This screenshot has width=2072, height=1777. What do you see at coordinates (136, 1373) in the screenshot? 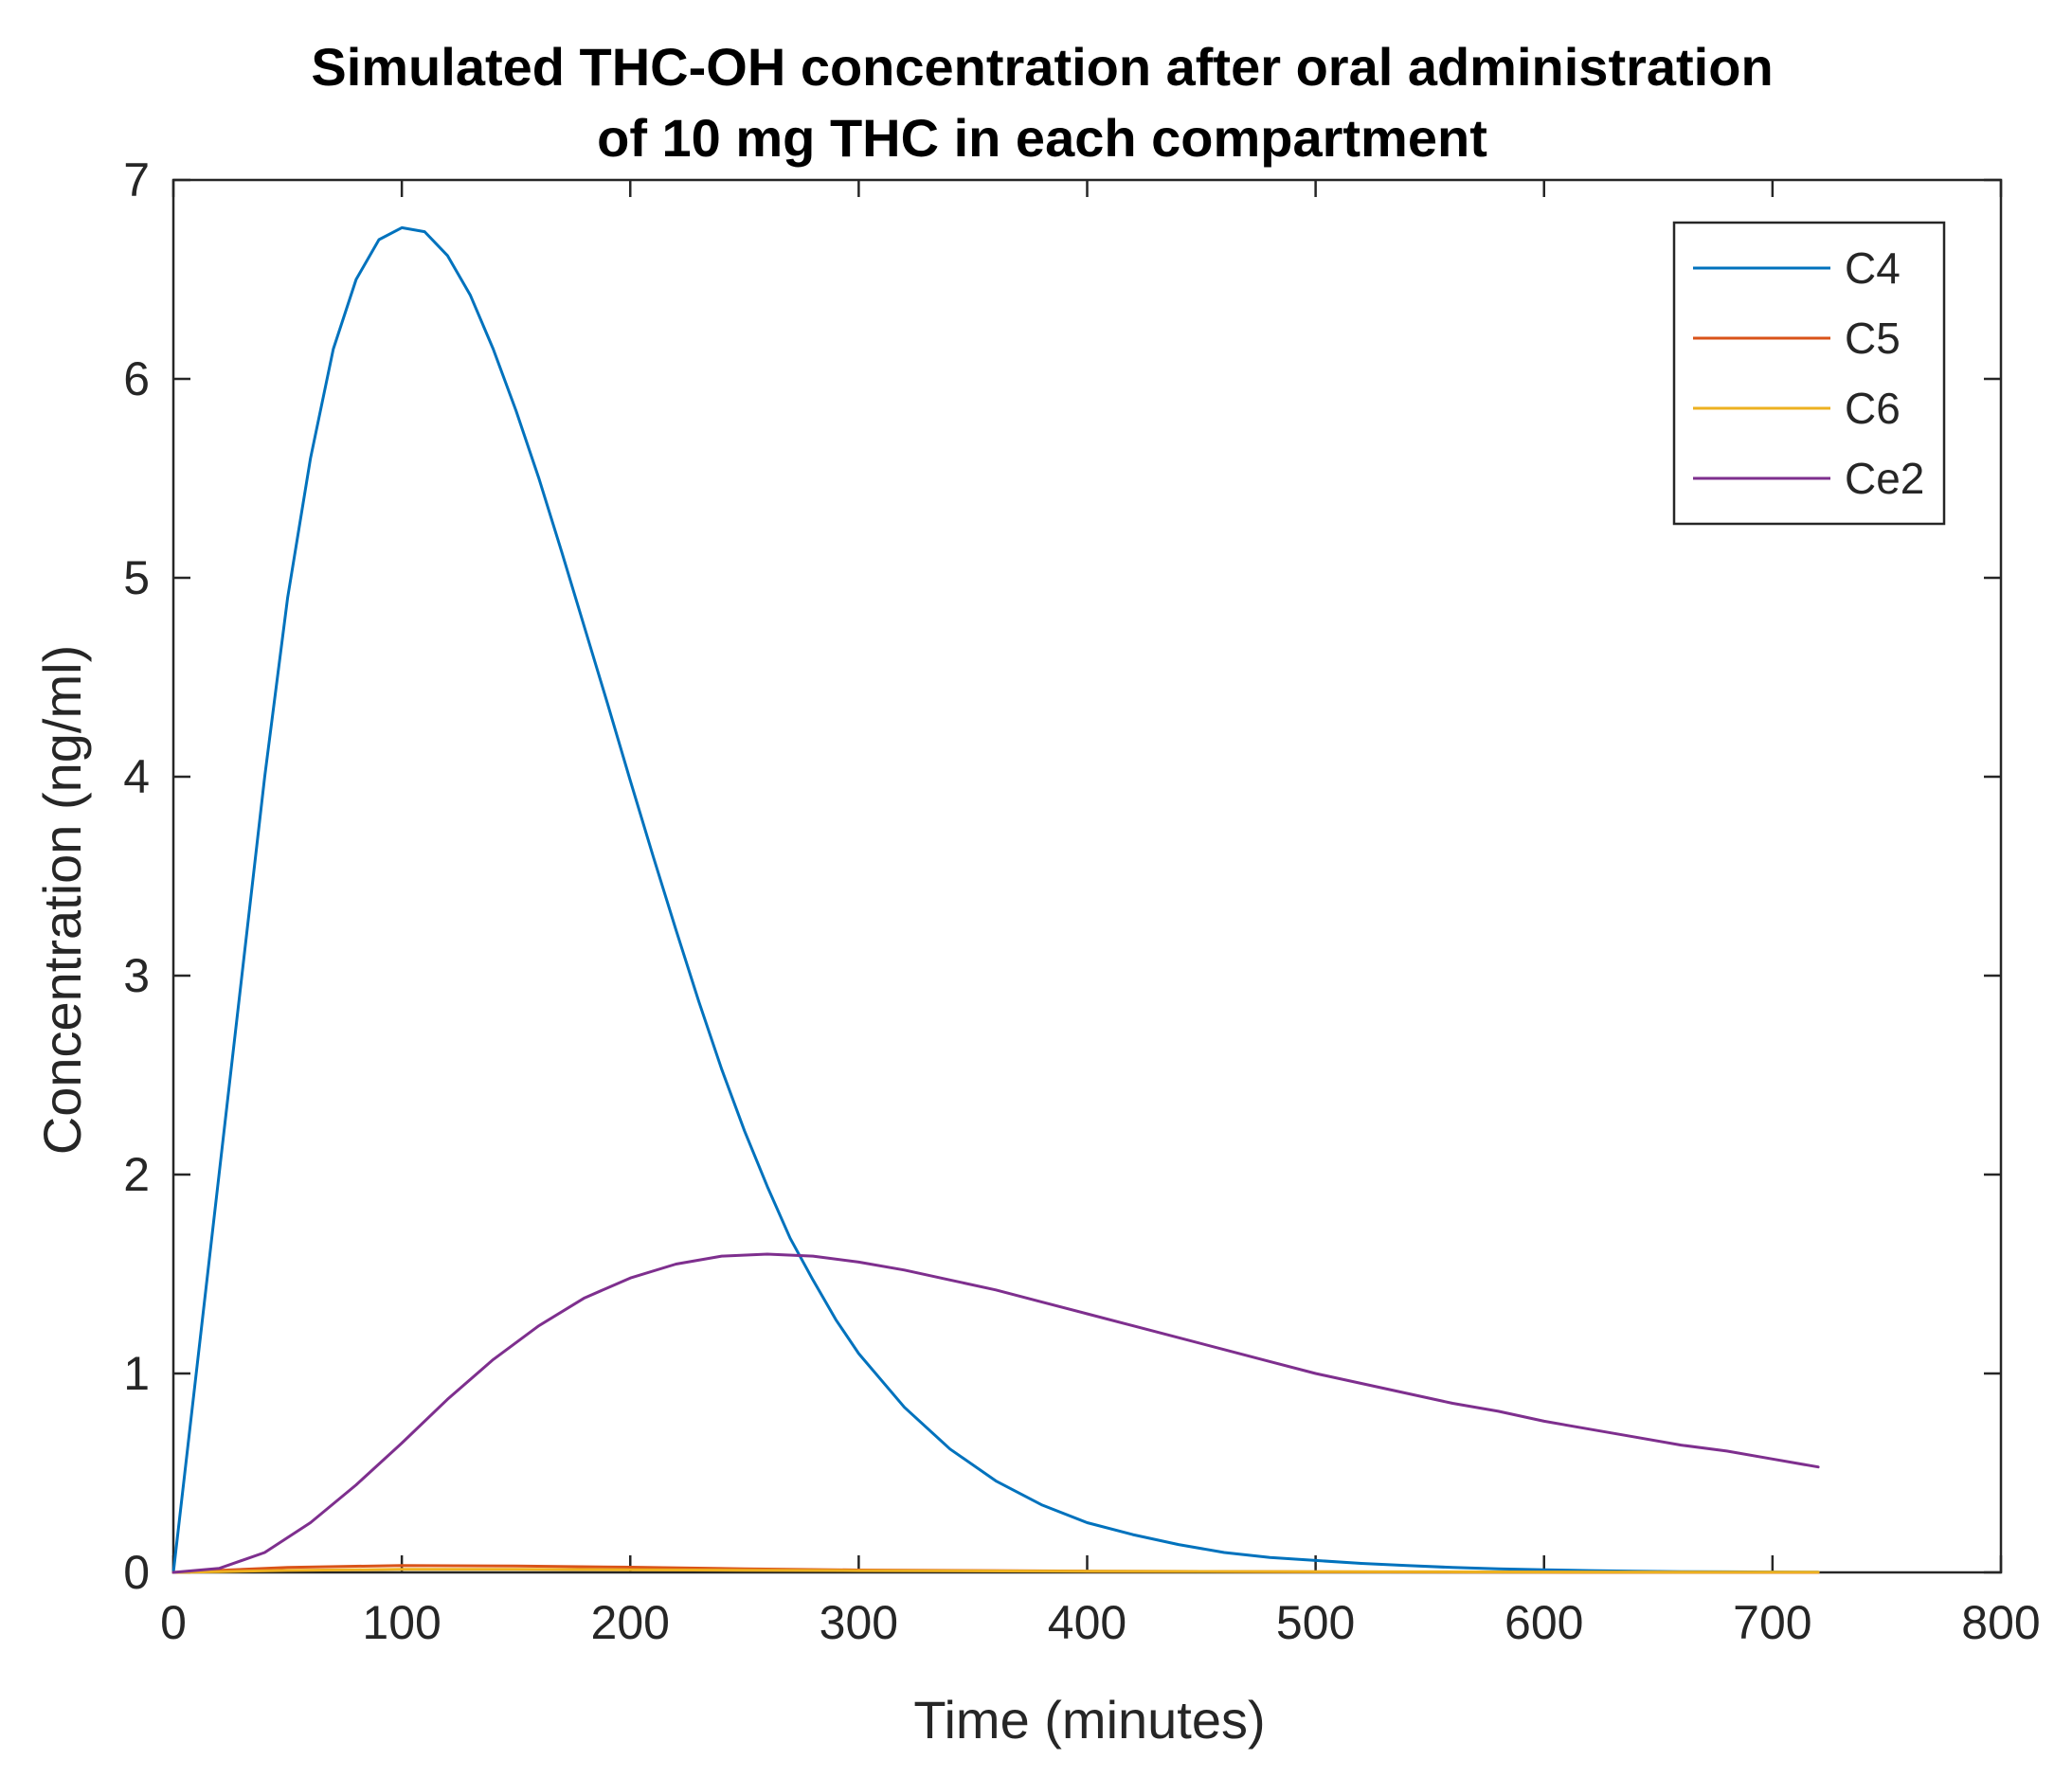
I see `y-tick-label: 1` at bounding box center [136, 1373].